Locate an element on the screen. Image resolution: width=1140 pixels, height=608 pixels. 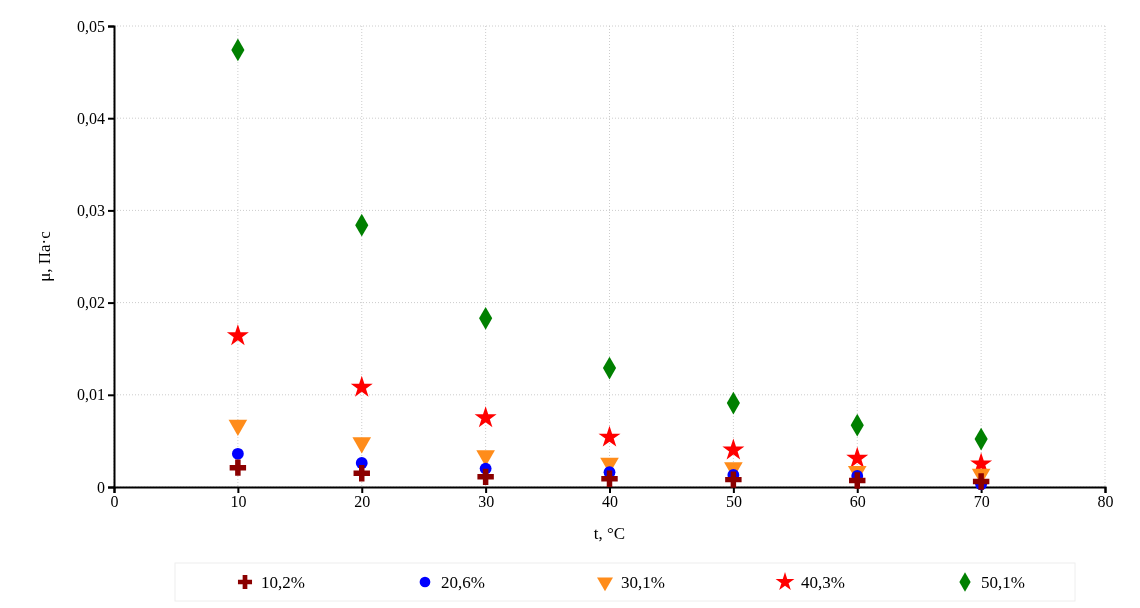
x-tick-label: 20 is located at coordinates (362, 502).